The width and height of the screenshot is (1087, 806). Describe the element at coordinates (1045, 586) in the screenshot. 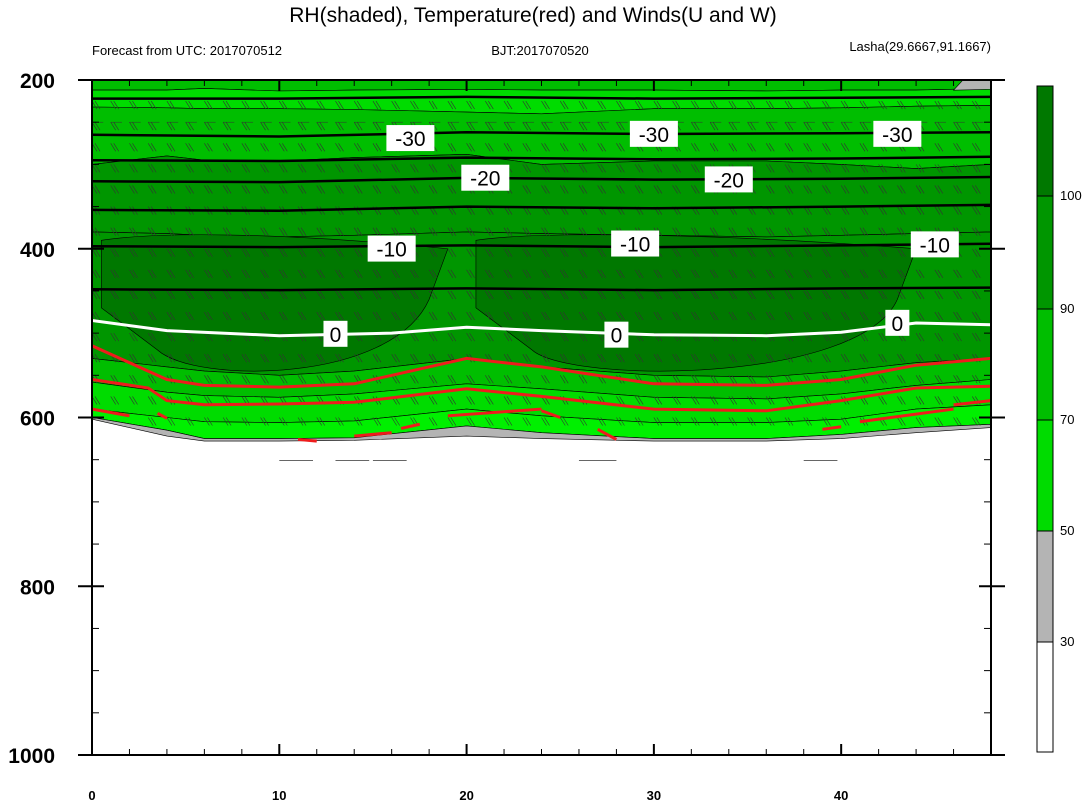

I see `colorbar-box` at that location.